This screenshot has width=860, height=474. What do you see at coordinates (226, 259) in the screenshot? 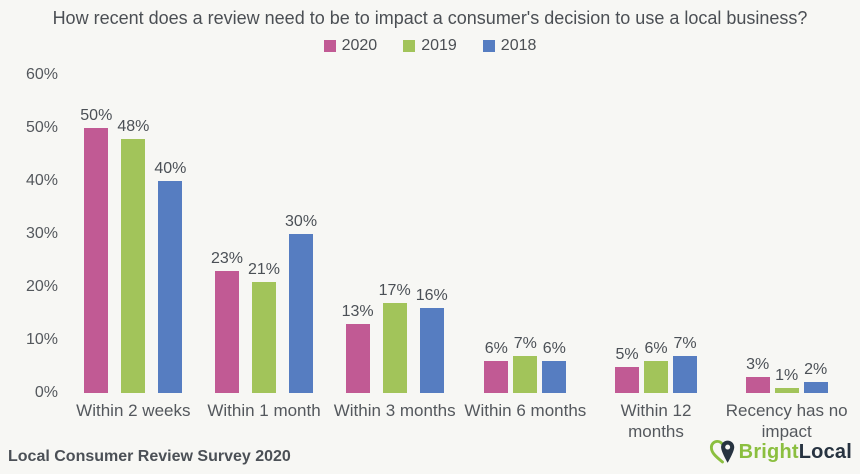
I see `bar-value-label: 23%` at bounding box center [226, 259].